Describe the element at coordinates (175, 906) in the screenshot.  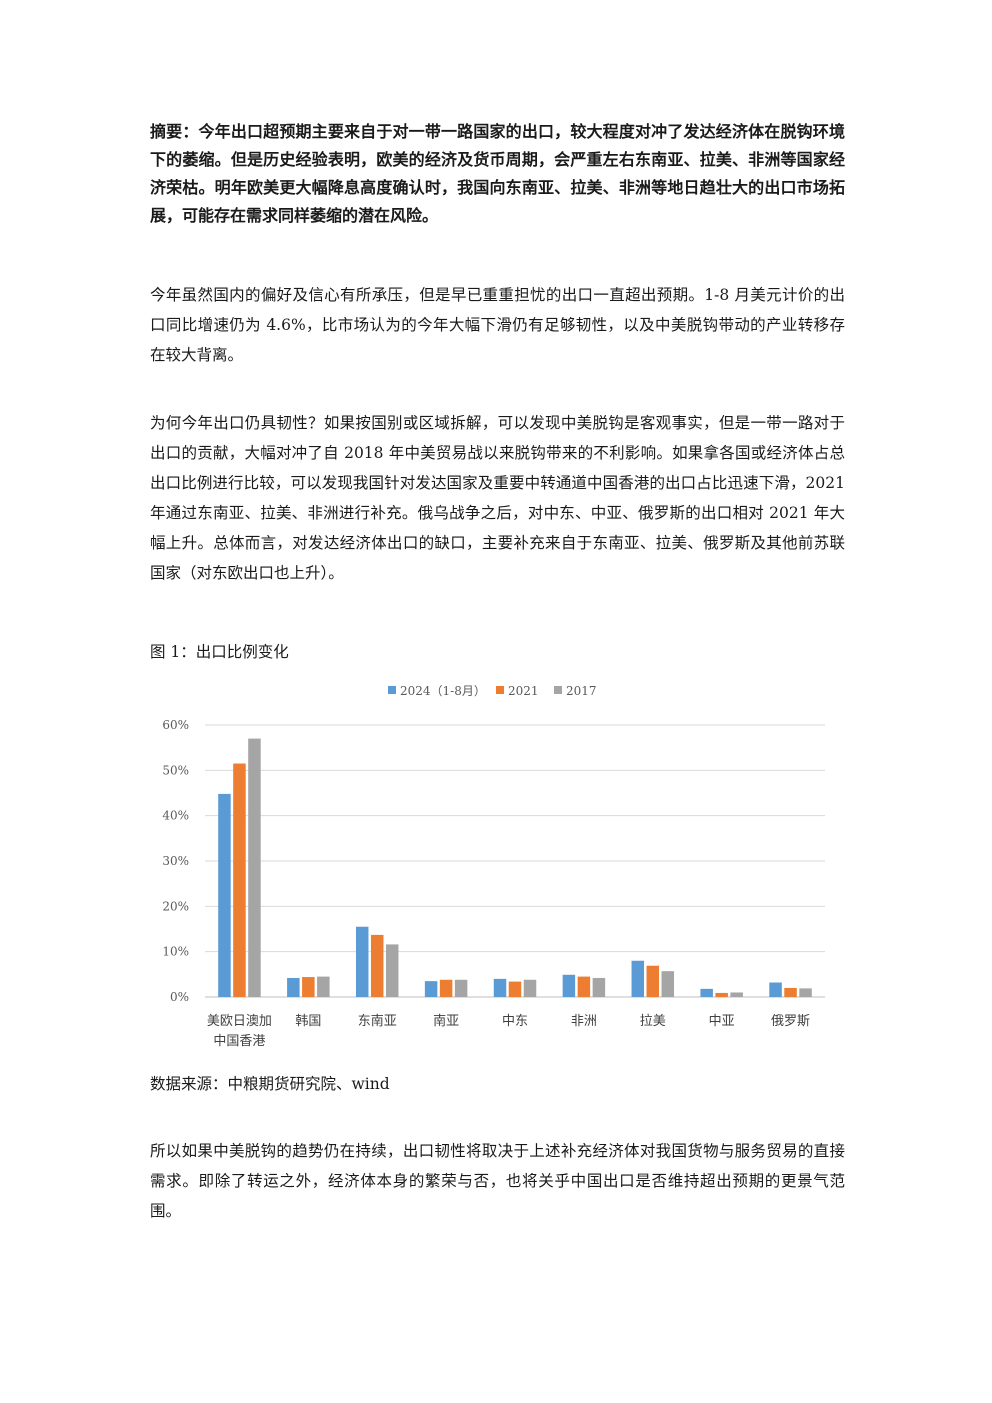
I see `y-tick-label: 20%` at that location.